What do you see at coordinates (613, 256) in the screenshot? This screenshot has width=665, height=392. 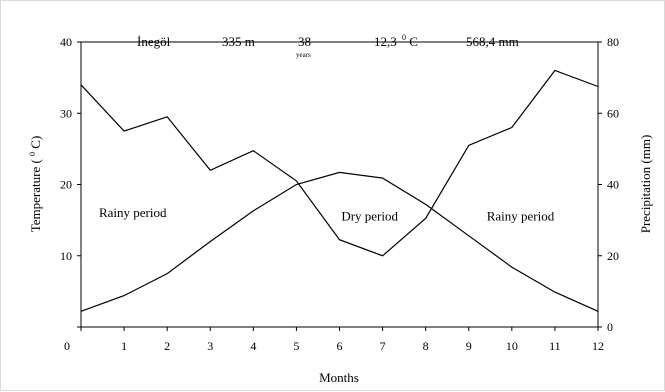 I see `right-tick-label: 20` at bounding box center [613, 256].